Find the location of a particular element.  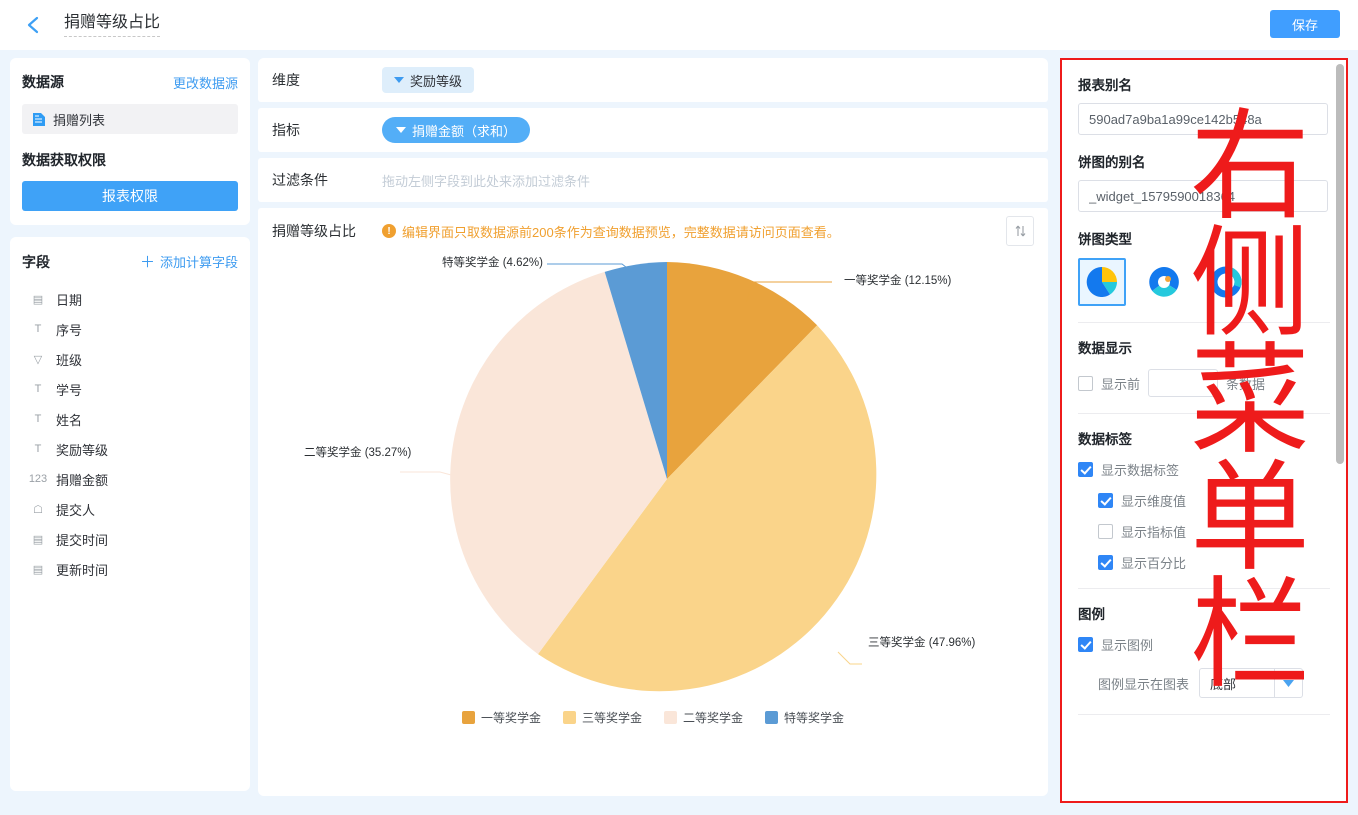

pie-alias-input is located at coordinates (1203, 196).